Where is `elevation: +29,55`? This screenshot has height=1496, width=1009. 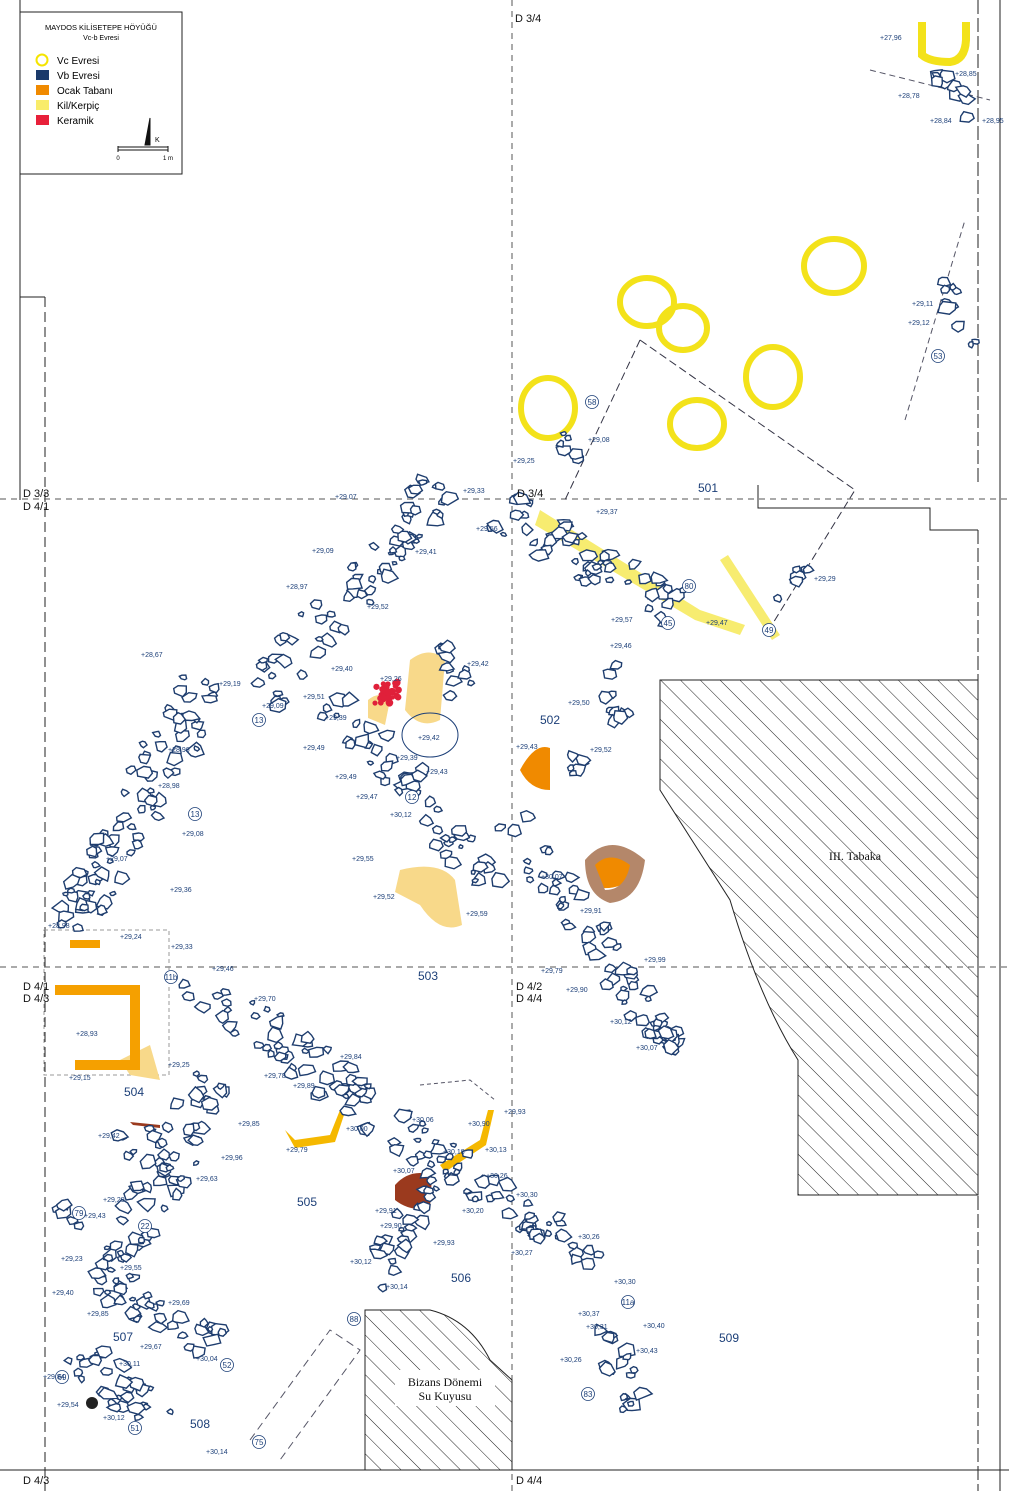
elevation: +29,55 is located at coordinates (131, 1268).